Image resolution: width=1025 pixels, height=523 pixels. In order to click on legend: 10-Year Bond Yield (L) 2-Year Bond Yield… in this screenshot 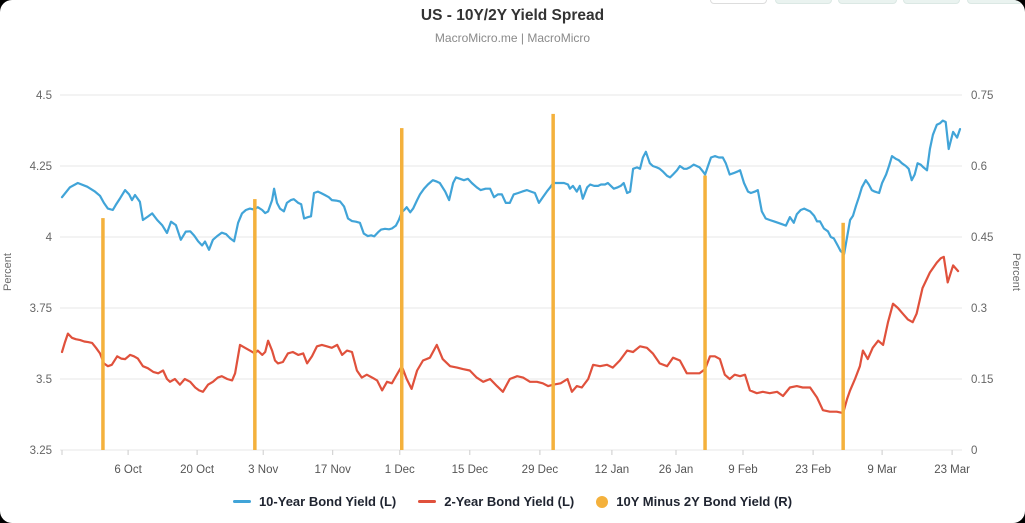, I will do `click(512, 501)`.